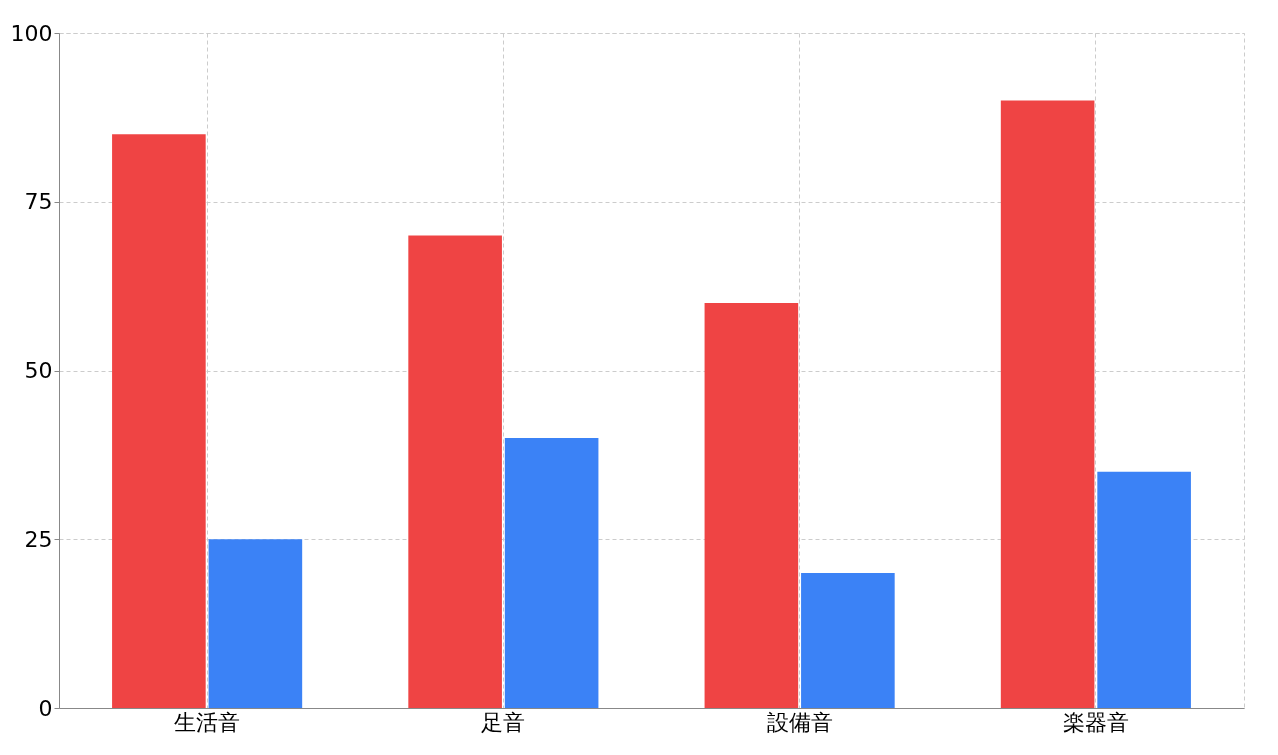 This screenshot has height=755, width=1278. Describe the element at coordinates (1095, 722) in the screenshot. I see `x-tick-label: 楽器音` at that location.